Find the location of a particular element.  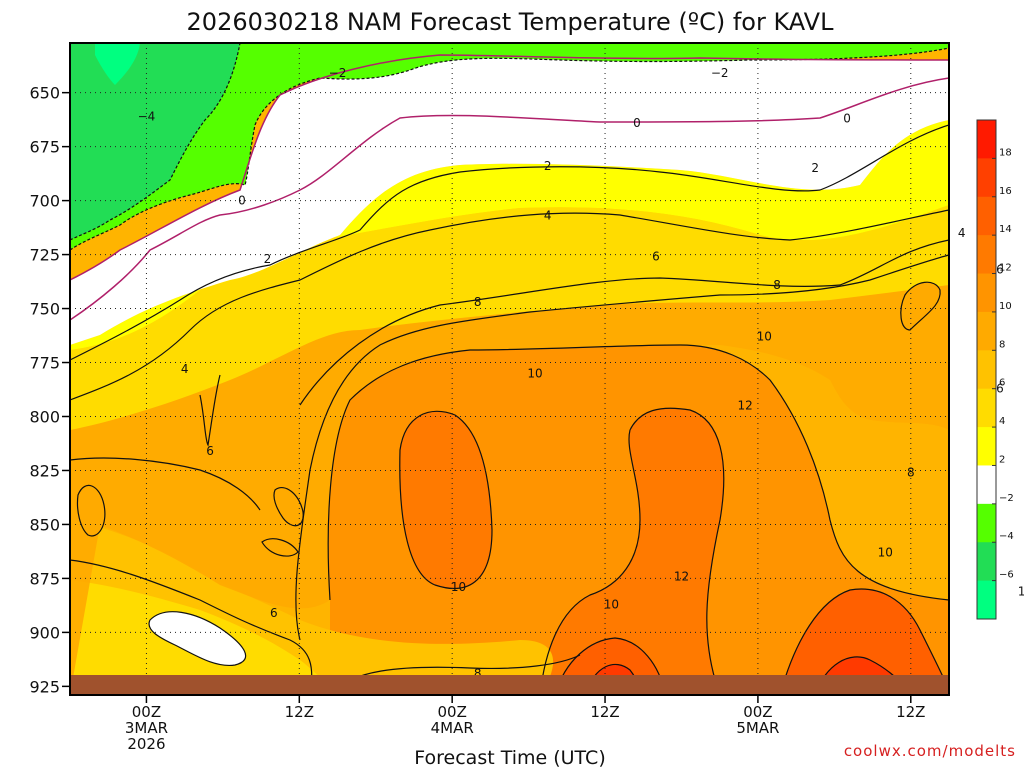

colorbar: 18 16 14 12 10 8 6 4 2 −2 −4 −6 is located at coordinates (995, 369).